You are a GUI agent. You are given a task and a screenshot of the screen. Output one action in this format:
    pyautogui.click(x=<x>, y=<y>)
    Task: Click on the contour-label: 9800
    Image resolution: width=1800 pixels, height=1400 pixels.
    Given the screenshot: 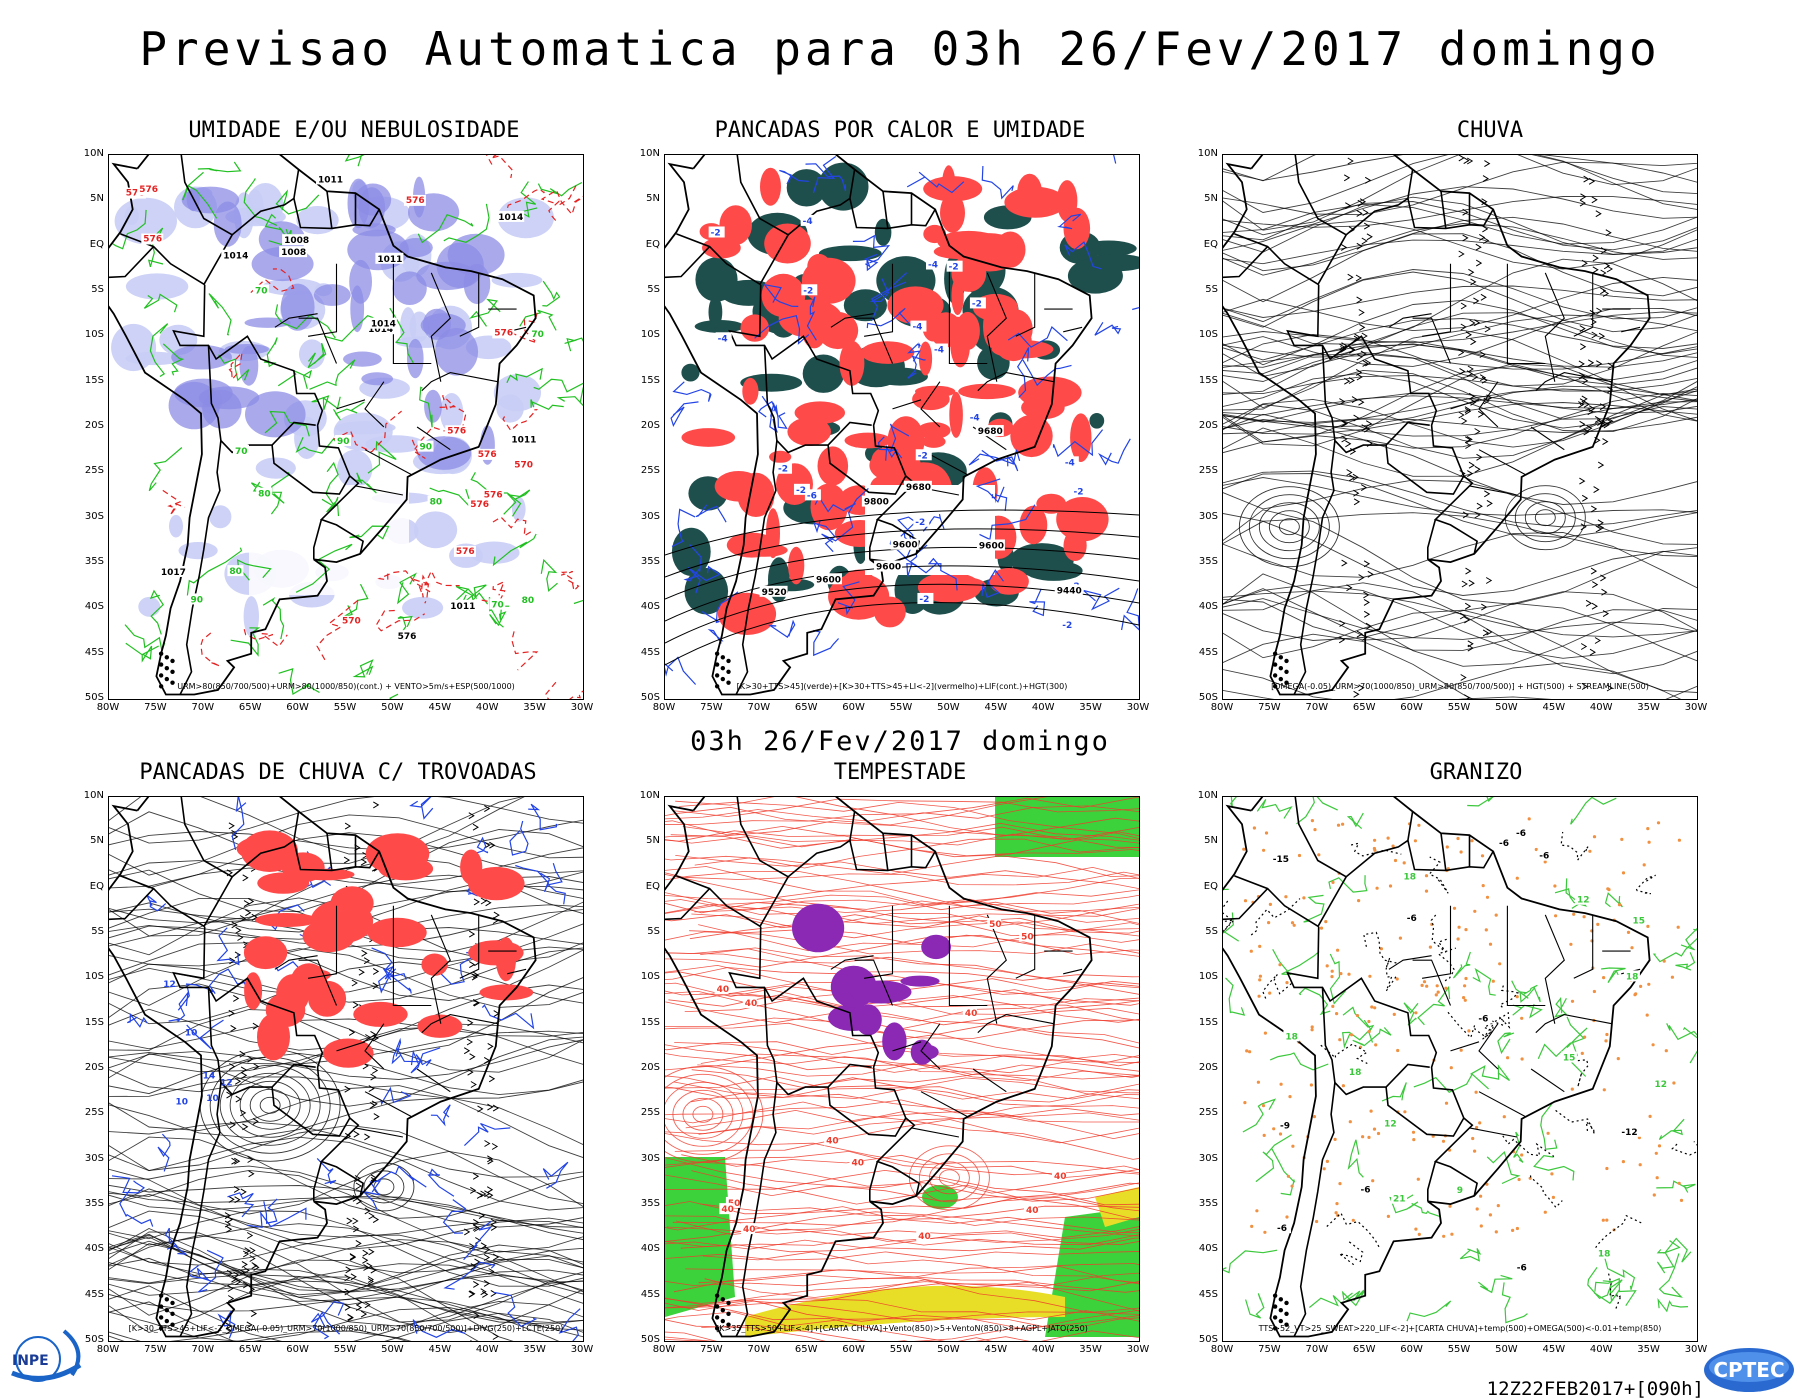 What is the action you would take?
    pyautogui.click(x=876, y=503)
    